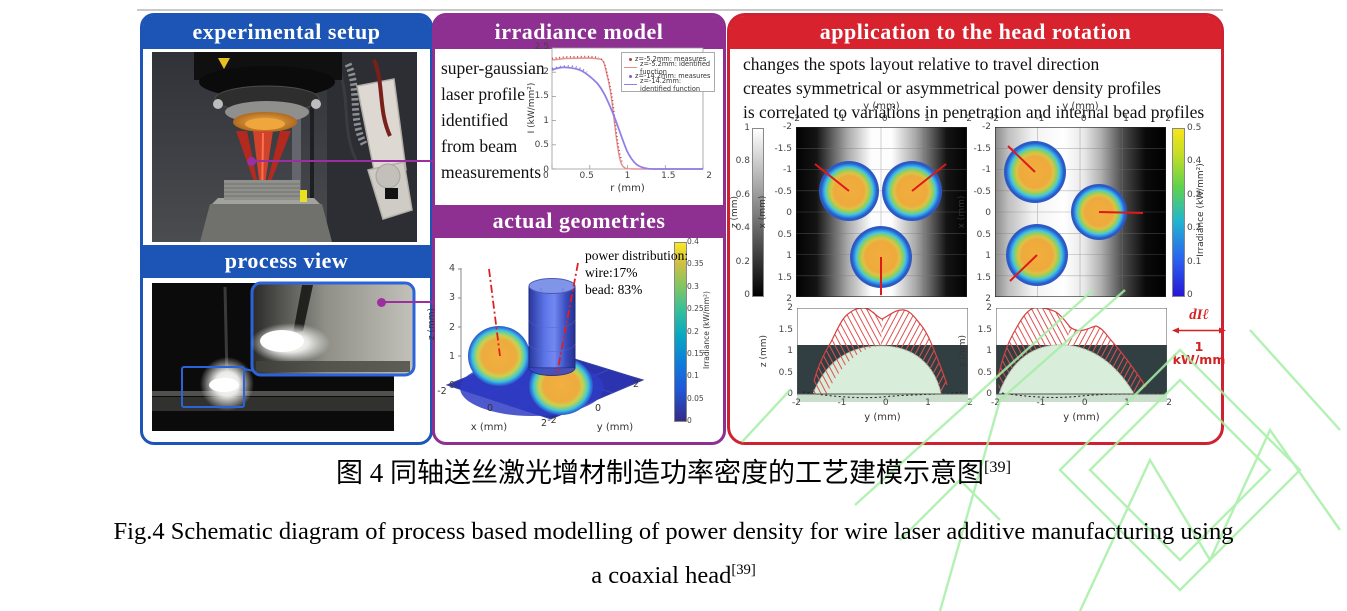  I want to click on height-colorbar-ticks: 1 0.8 0.6 0.4 0.2 0, so click(742, 211).